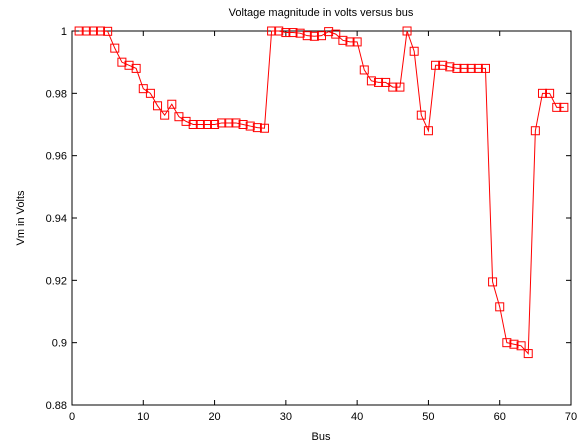  Describe the element at coordinates (72, 417) in the screenshot. I see `x-tick-label: 0` at that location.